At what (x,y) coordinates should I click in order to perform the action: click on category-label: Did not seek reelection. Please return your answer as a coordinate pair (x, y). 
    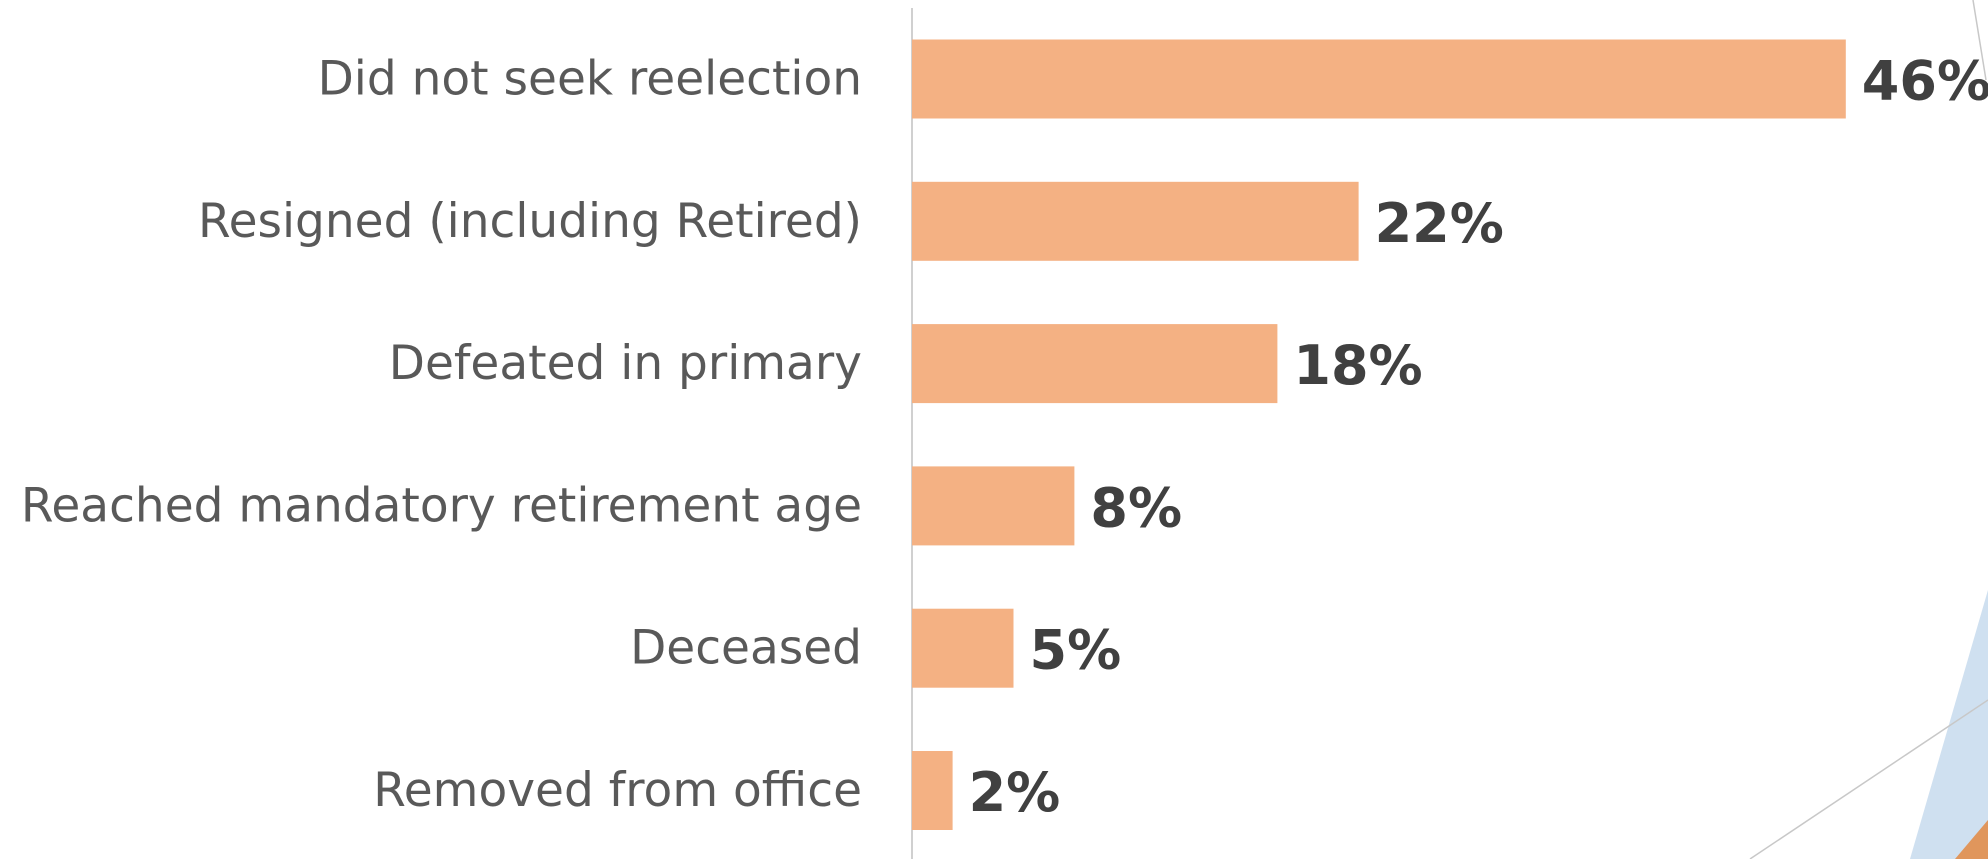
    Looking at the image, I should click on (590, 79).